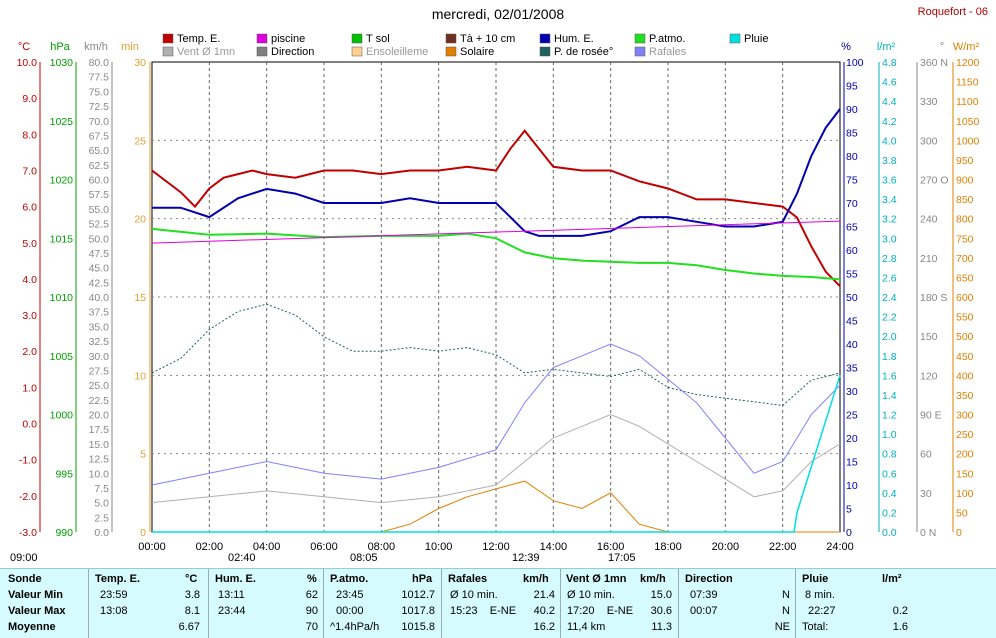 The height and width of the screenshot is (638, 996). Describe the element at coordinates (965, 220) in the screenshot. I see `wm2-tick-label: 800` at that location.